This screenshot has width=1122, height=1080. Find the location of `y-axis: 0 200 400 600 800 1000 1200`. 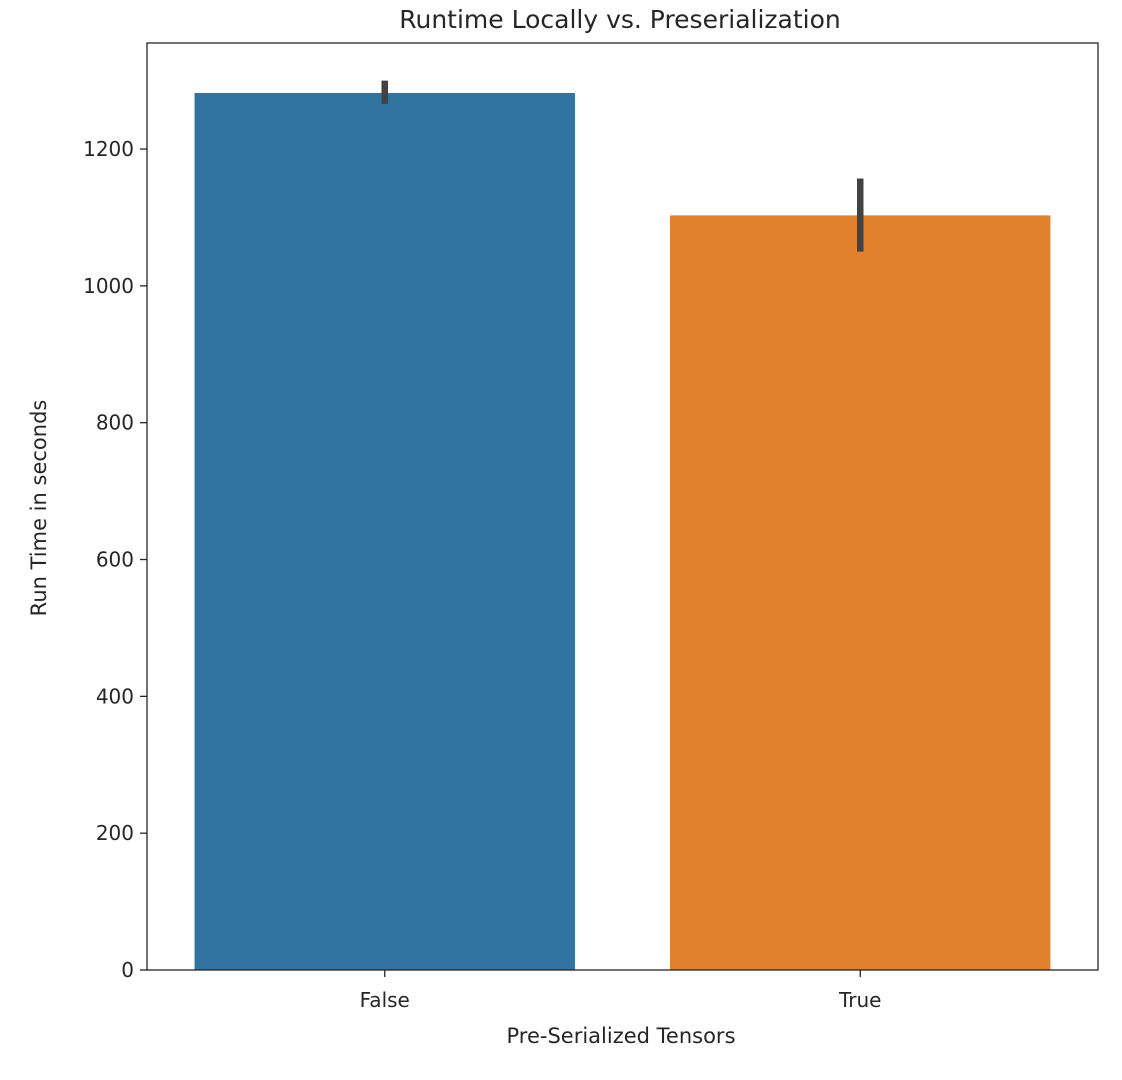

y-axis: 0 200 400 600 800 1000 1200 is located at coordinates (115, 559).